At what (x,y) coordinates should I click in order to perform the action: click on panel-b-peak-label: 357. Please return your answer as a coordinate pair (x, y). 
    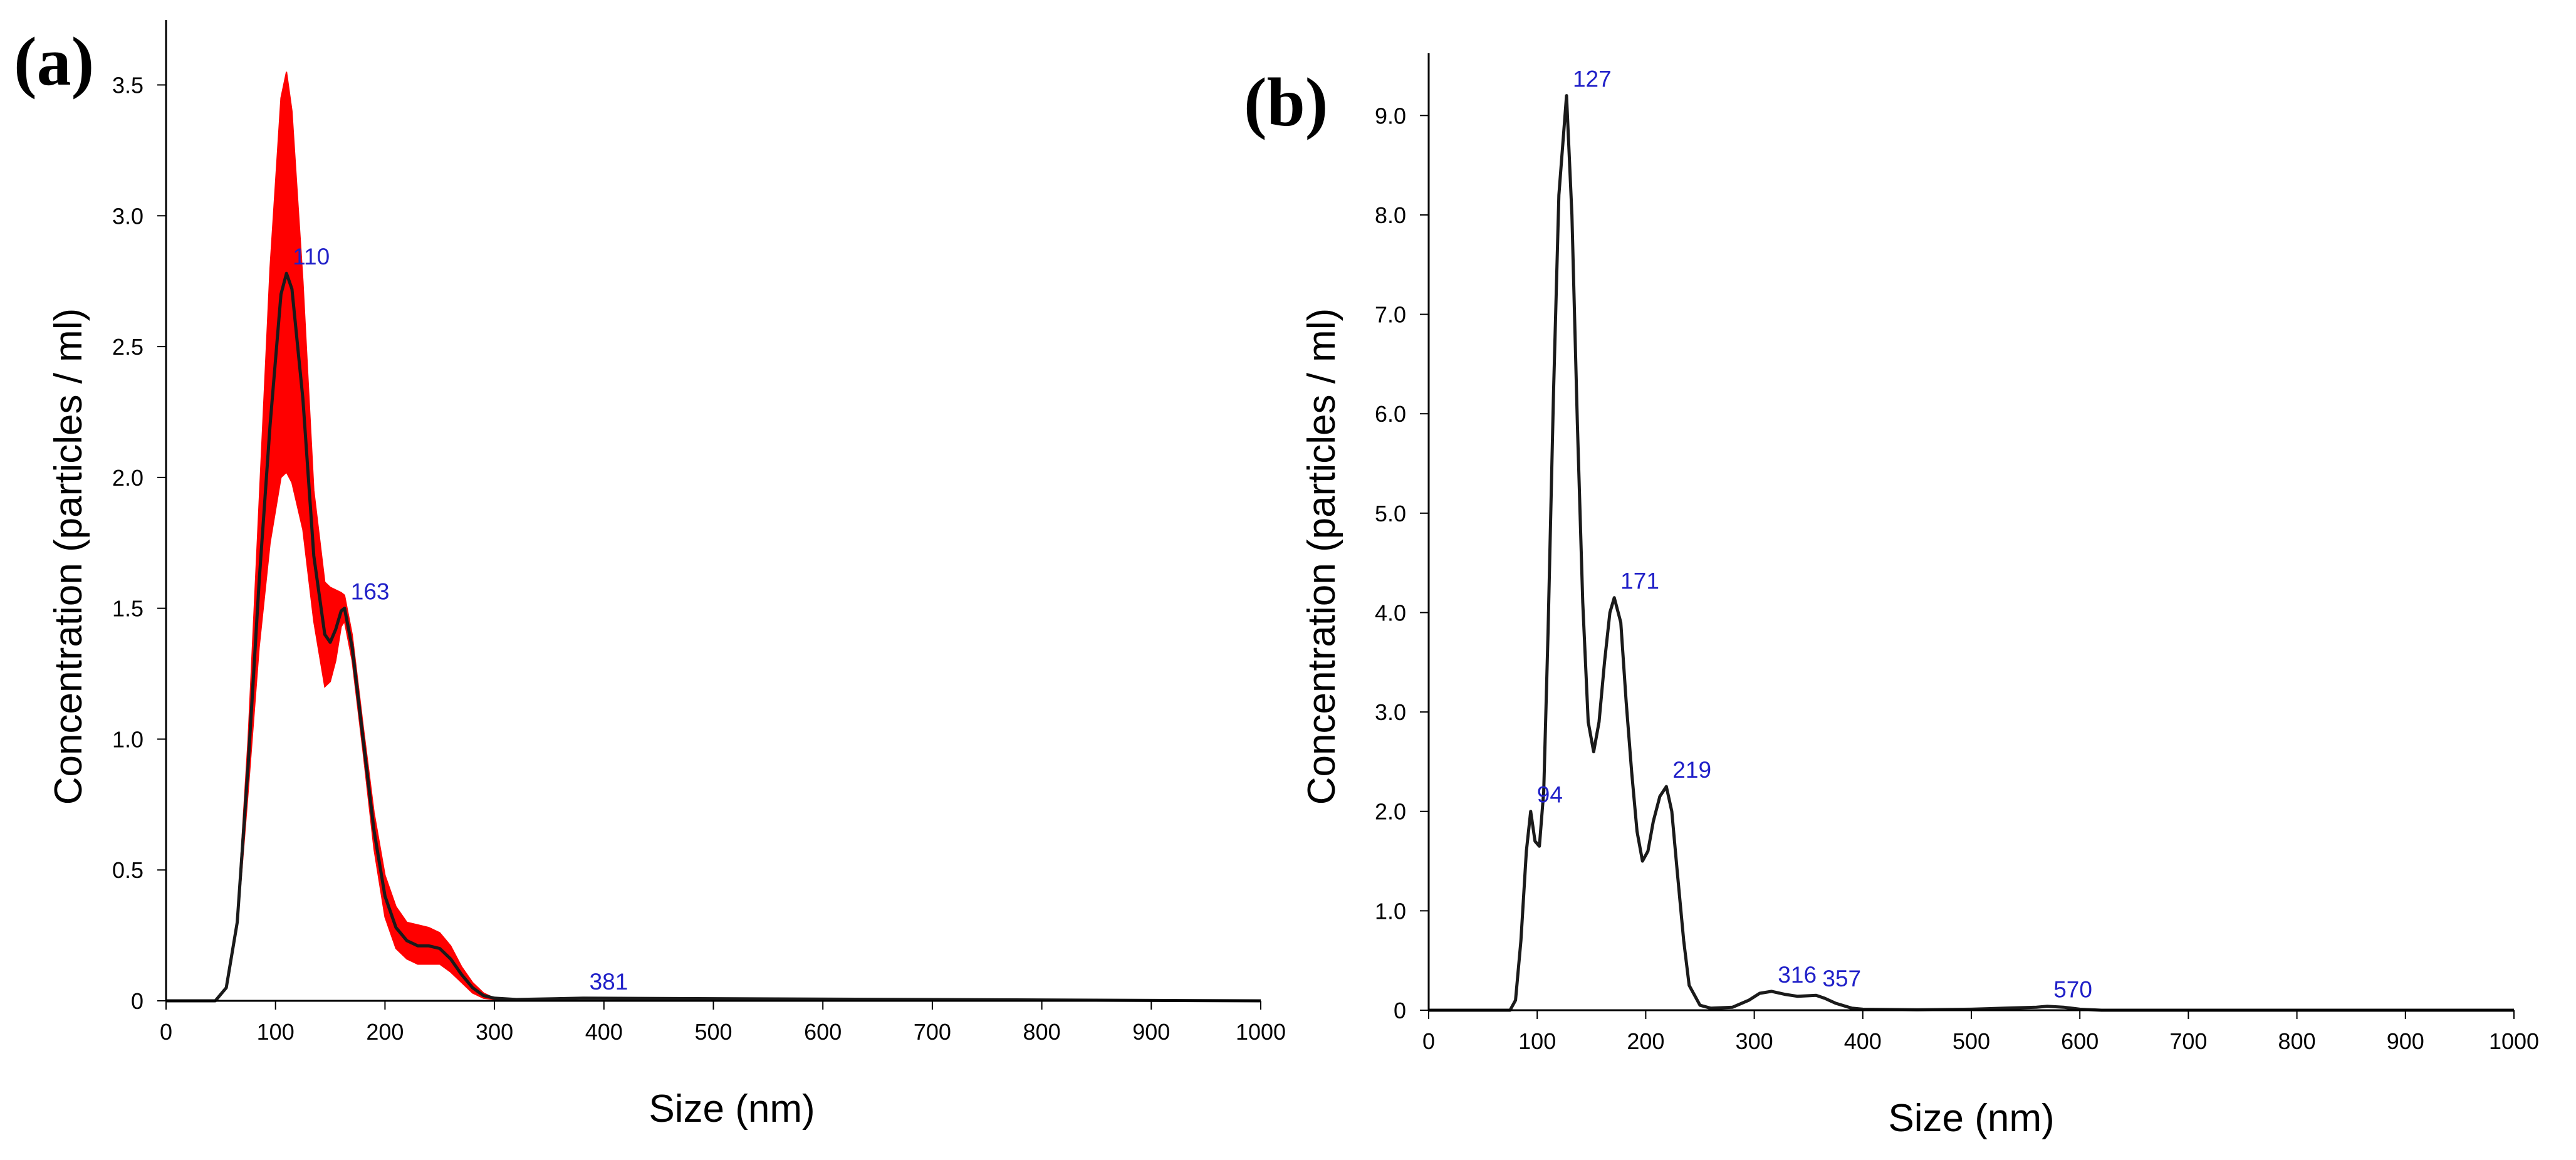
    Looking at the image, I should click on (1841, 978).